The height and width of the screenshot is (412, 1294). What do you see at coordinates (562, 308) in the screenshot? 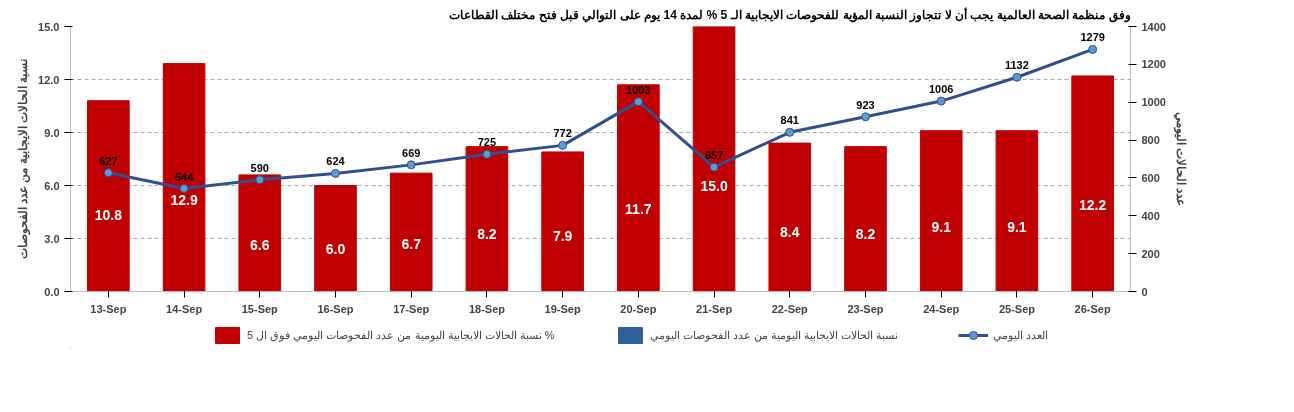
I see `x-tick-label: 19-Sep` at bounding box center [562, 308].